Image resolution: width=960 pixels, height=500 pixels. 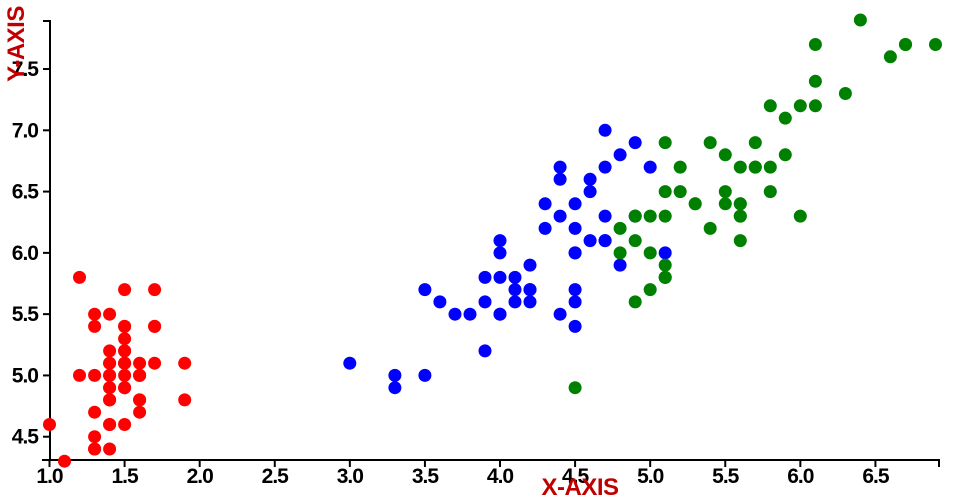 What do you see at coordinates (726, 476) in the screenshot?
I see `x-tick-label: 5.5` at bounding box center [726, 476].